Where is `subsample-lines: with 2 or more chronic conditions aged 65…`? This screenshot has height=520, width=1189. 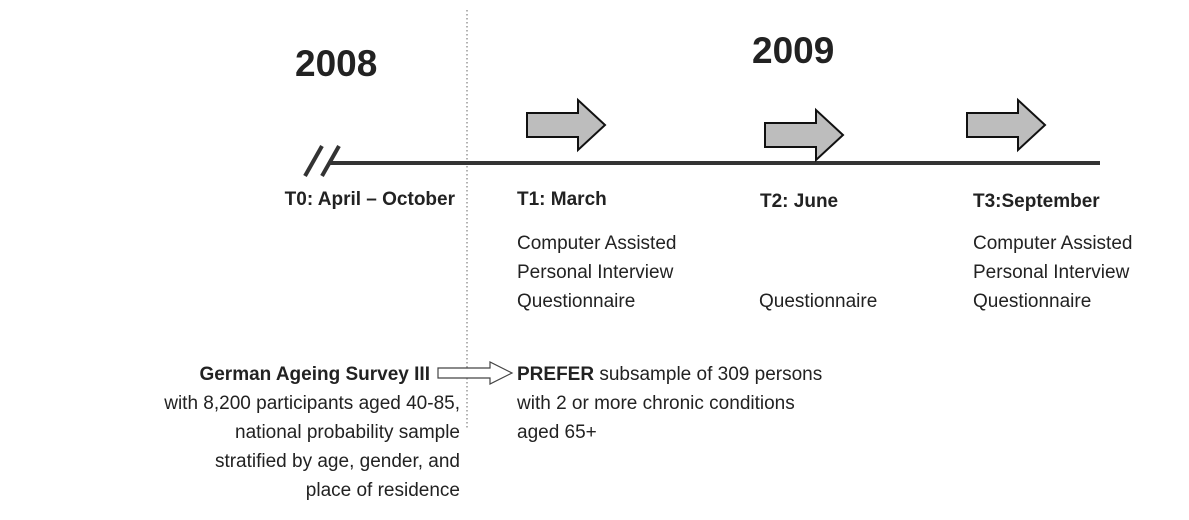 subsample-lines: with 2 or more chronic conditions aged 65… is located at coordinates (655, 418).